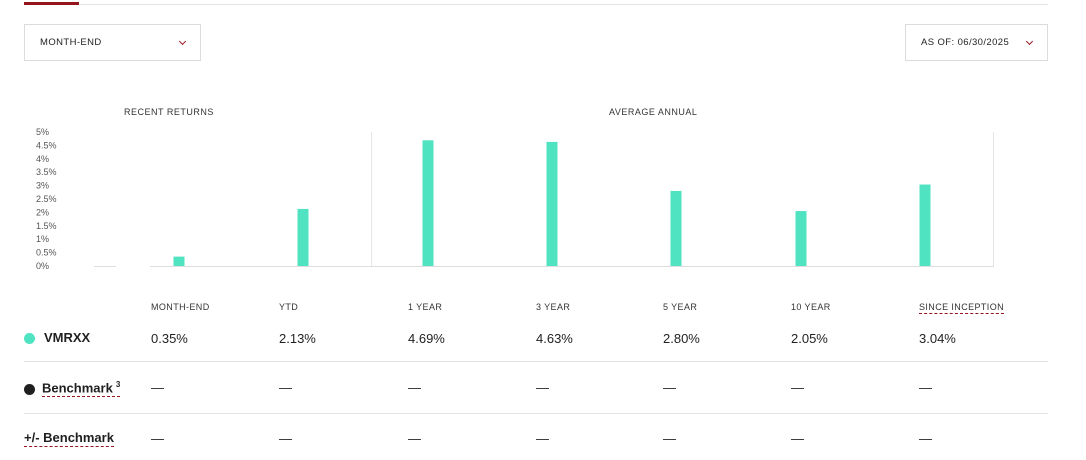 The width and height of the screenshot is (1086, 460). I want to click on difference-since-inception-value: —, so click(925, 438).